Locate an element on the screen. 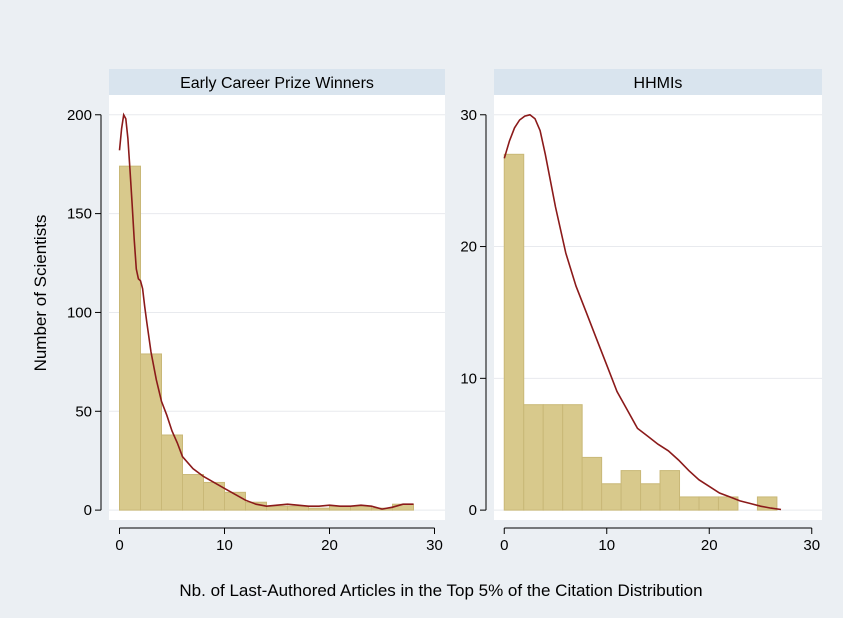 The image size is (843, 618). y-tick-label: 30 is located at coordinates (468, 115).